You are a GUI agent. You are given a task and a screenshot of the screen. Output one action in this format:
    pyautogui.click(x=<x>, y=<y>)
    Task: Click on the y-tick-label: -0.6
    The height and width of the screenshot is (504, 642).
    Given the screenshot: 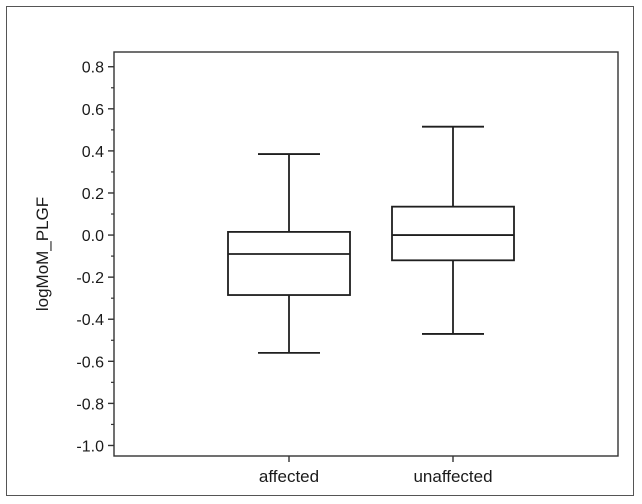 What is the action you would take?
    pyautogui.click(x=90, y=362)
    